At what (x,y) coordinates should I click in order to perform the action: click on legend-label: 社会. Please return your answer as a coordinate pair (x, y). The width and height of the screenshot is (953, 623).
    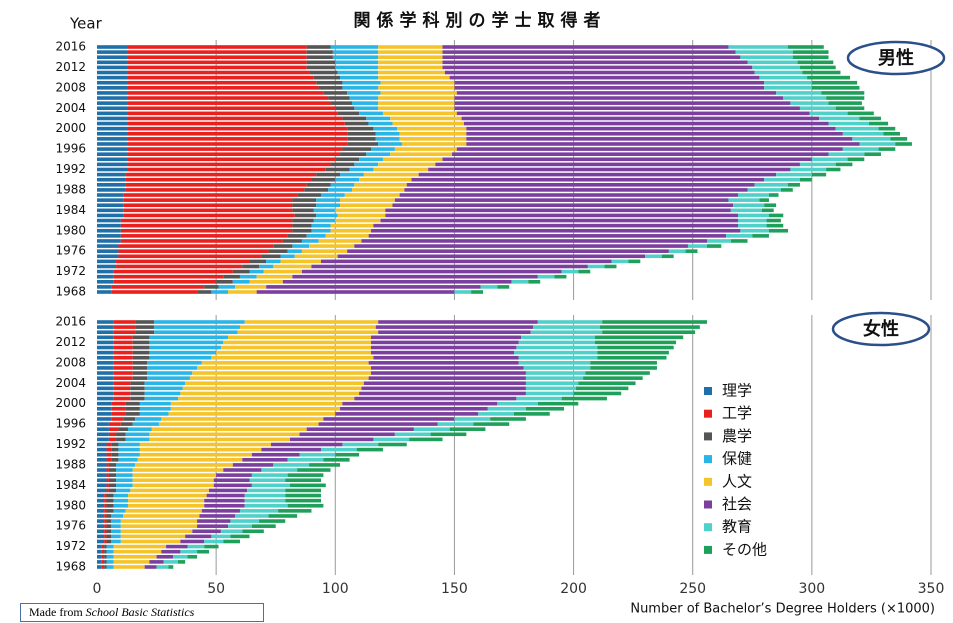
    Looking at the image, I should click on (737, 504).